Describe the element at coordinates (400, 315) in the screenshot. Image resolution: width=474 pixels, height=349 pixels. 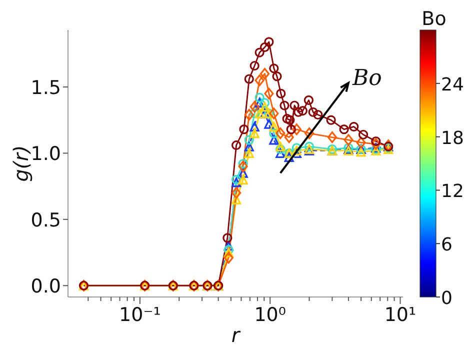
I see `x-tick-label: 10¹` at that location.